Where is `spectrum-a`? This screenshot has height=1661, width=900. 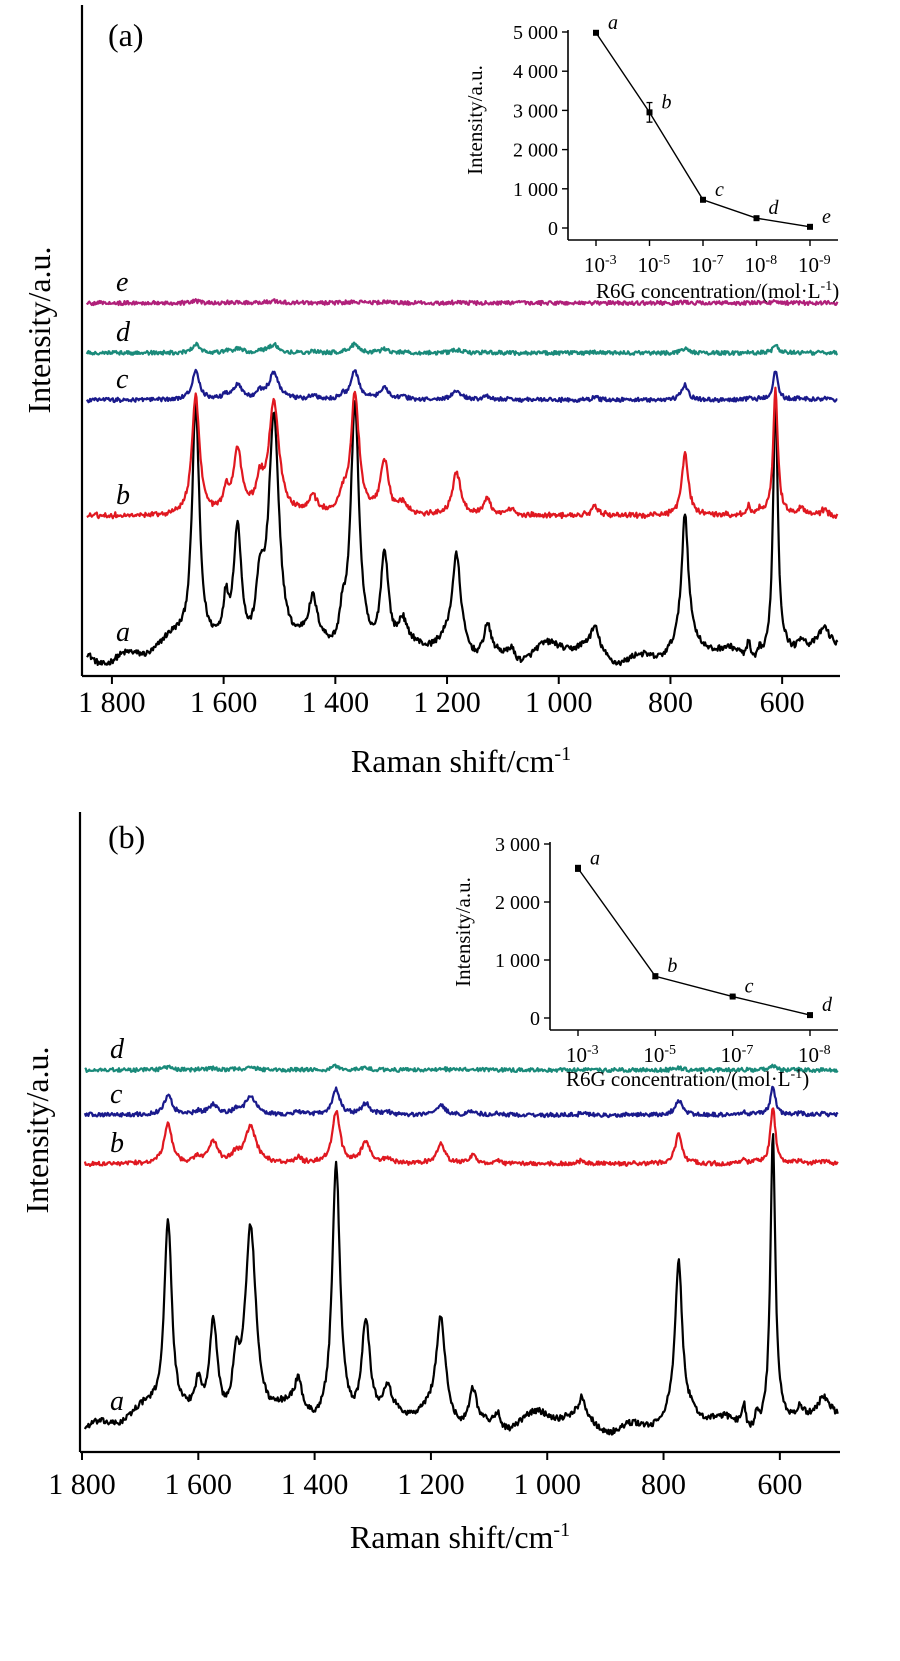
spectrum-a is located at coordinates (462, 530).